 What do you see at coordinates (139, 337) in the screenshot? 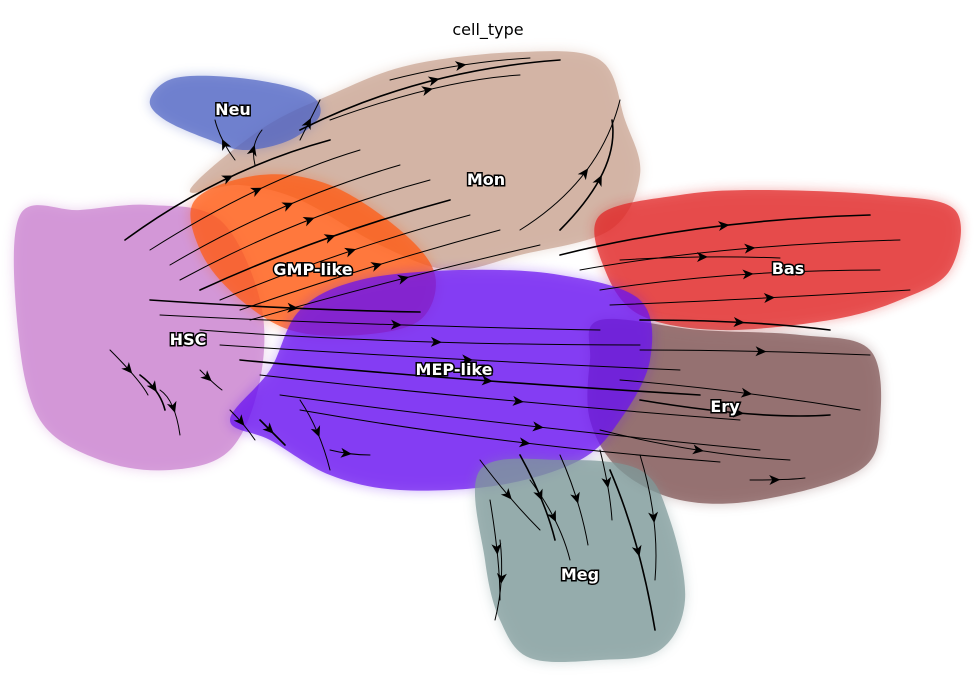
I see `cluster-region-hsc` at bounding box center [139, 337].